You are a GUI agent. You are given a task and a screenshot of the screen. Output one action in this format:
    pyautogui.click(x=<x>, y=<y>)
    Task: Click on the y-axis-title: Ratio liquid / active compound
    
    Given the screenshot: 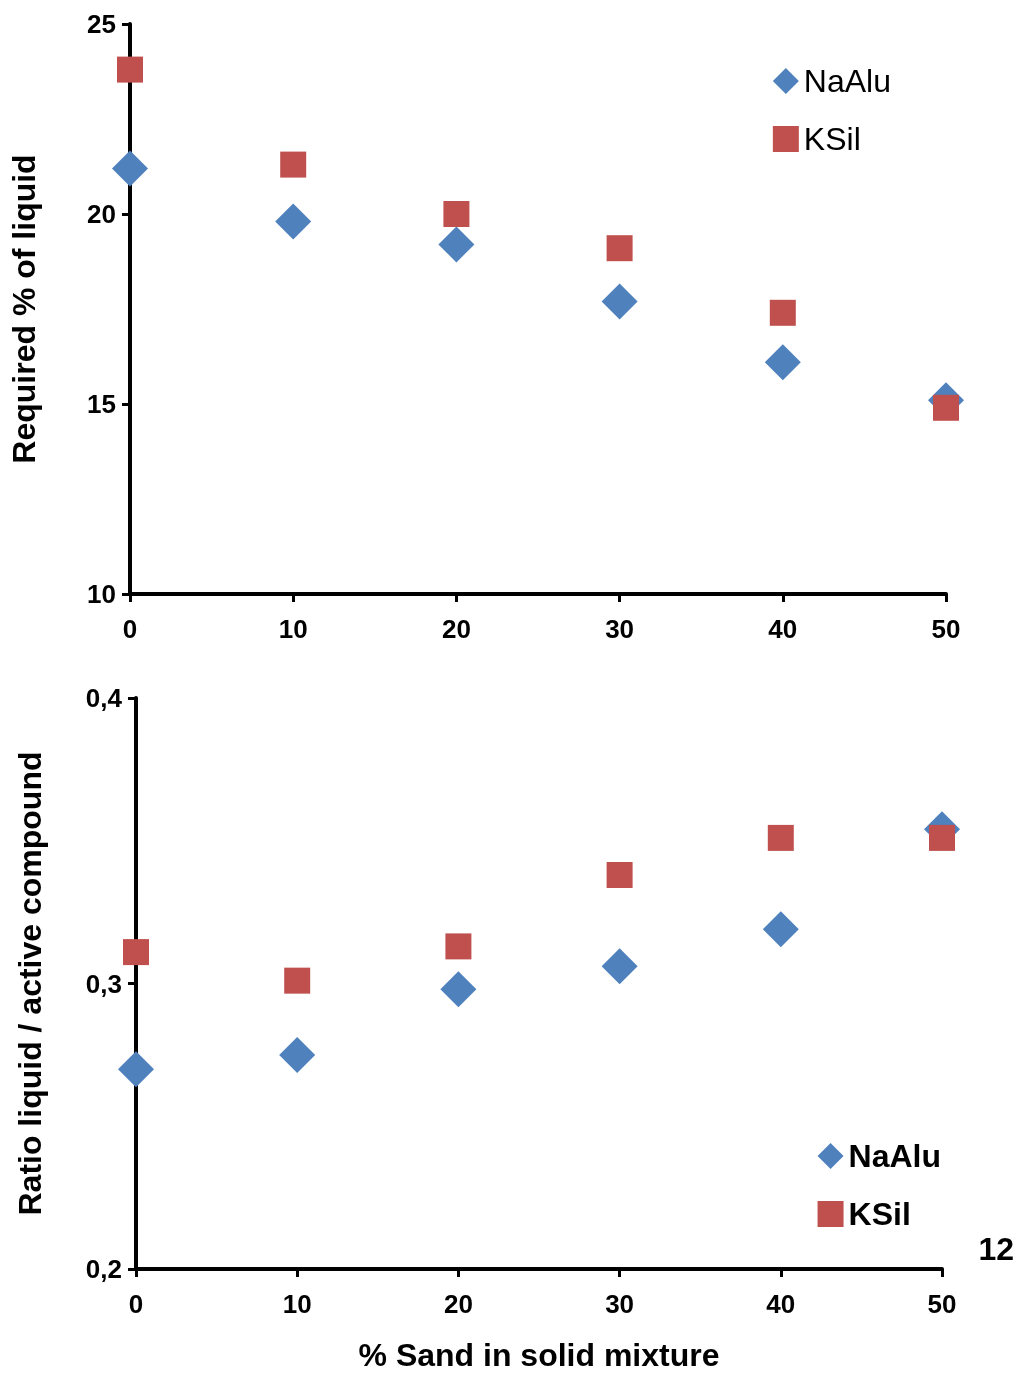 What is the action you would take?
    pyautogui.click(x=30, y=983)
    